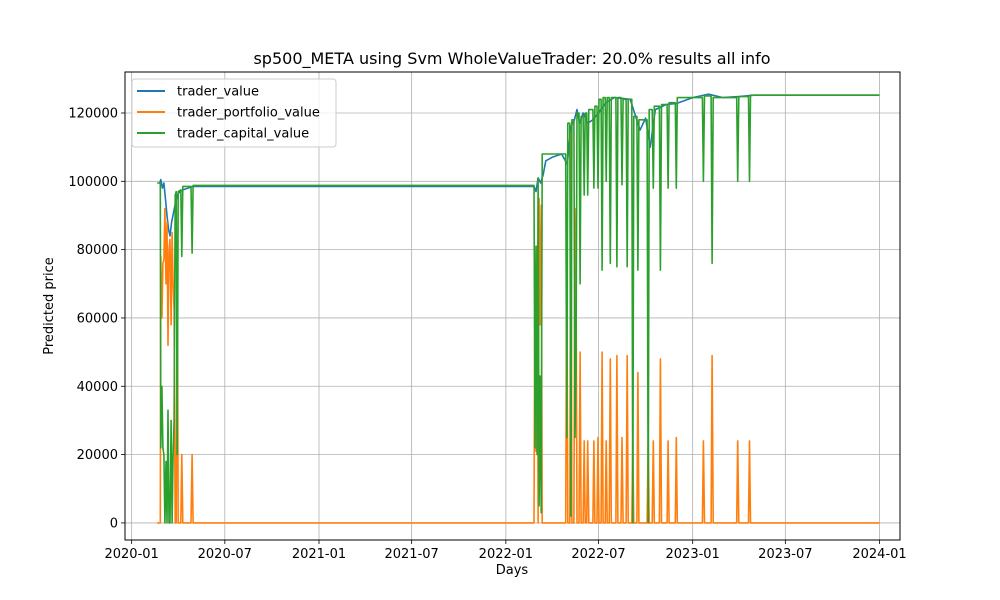 This screenshot has width=1000, height=600. I want to click on x-tick-label: 2023-01, so click(693, 554).